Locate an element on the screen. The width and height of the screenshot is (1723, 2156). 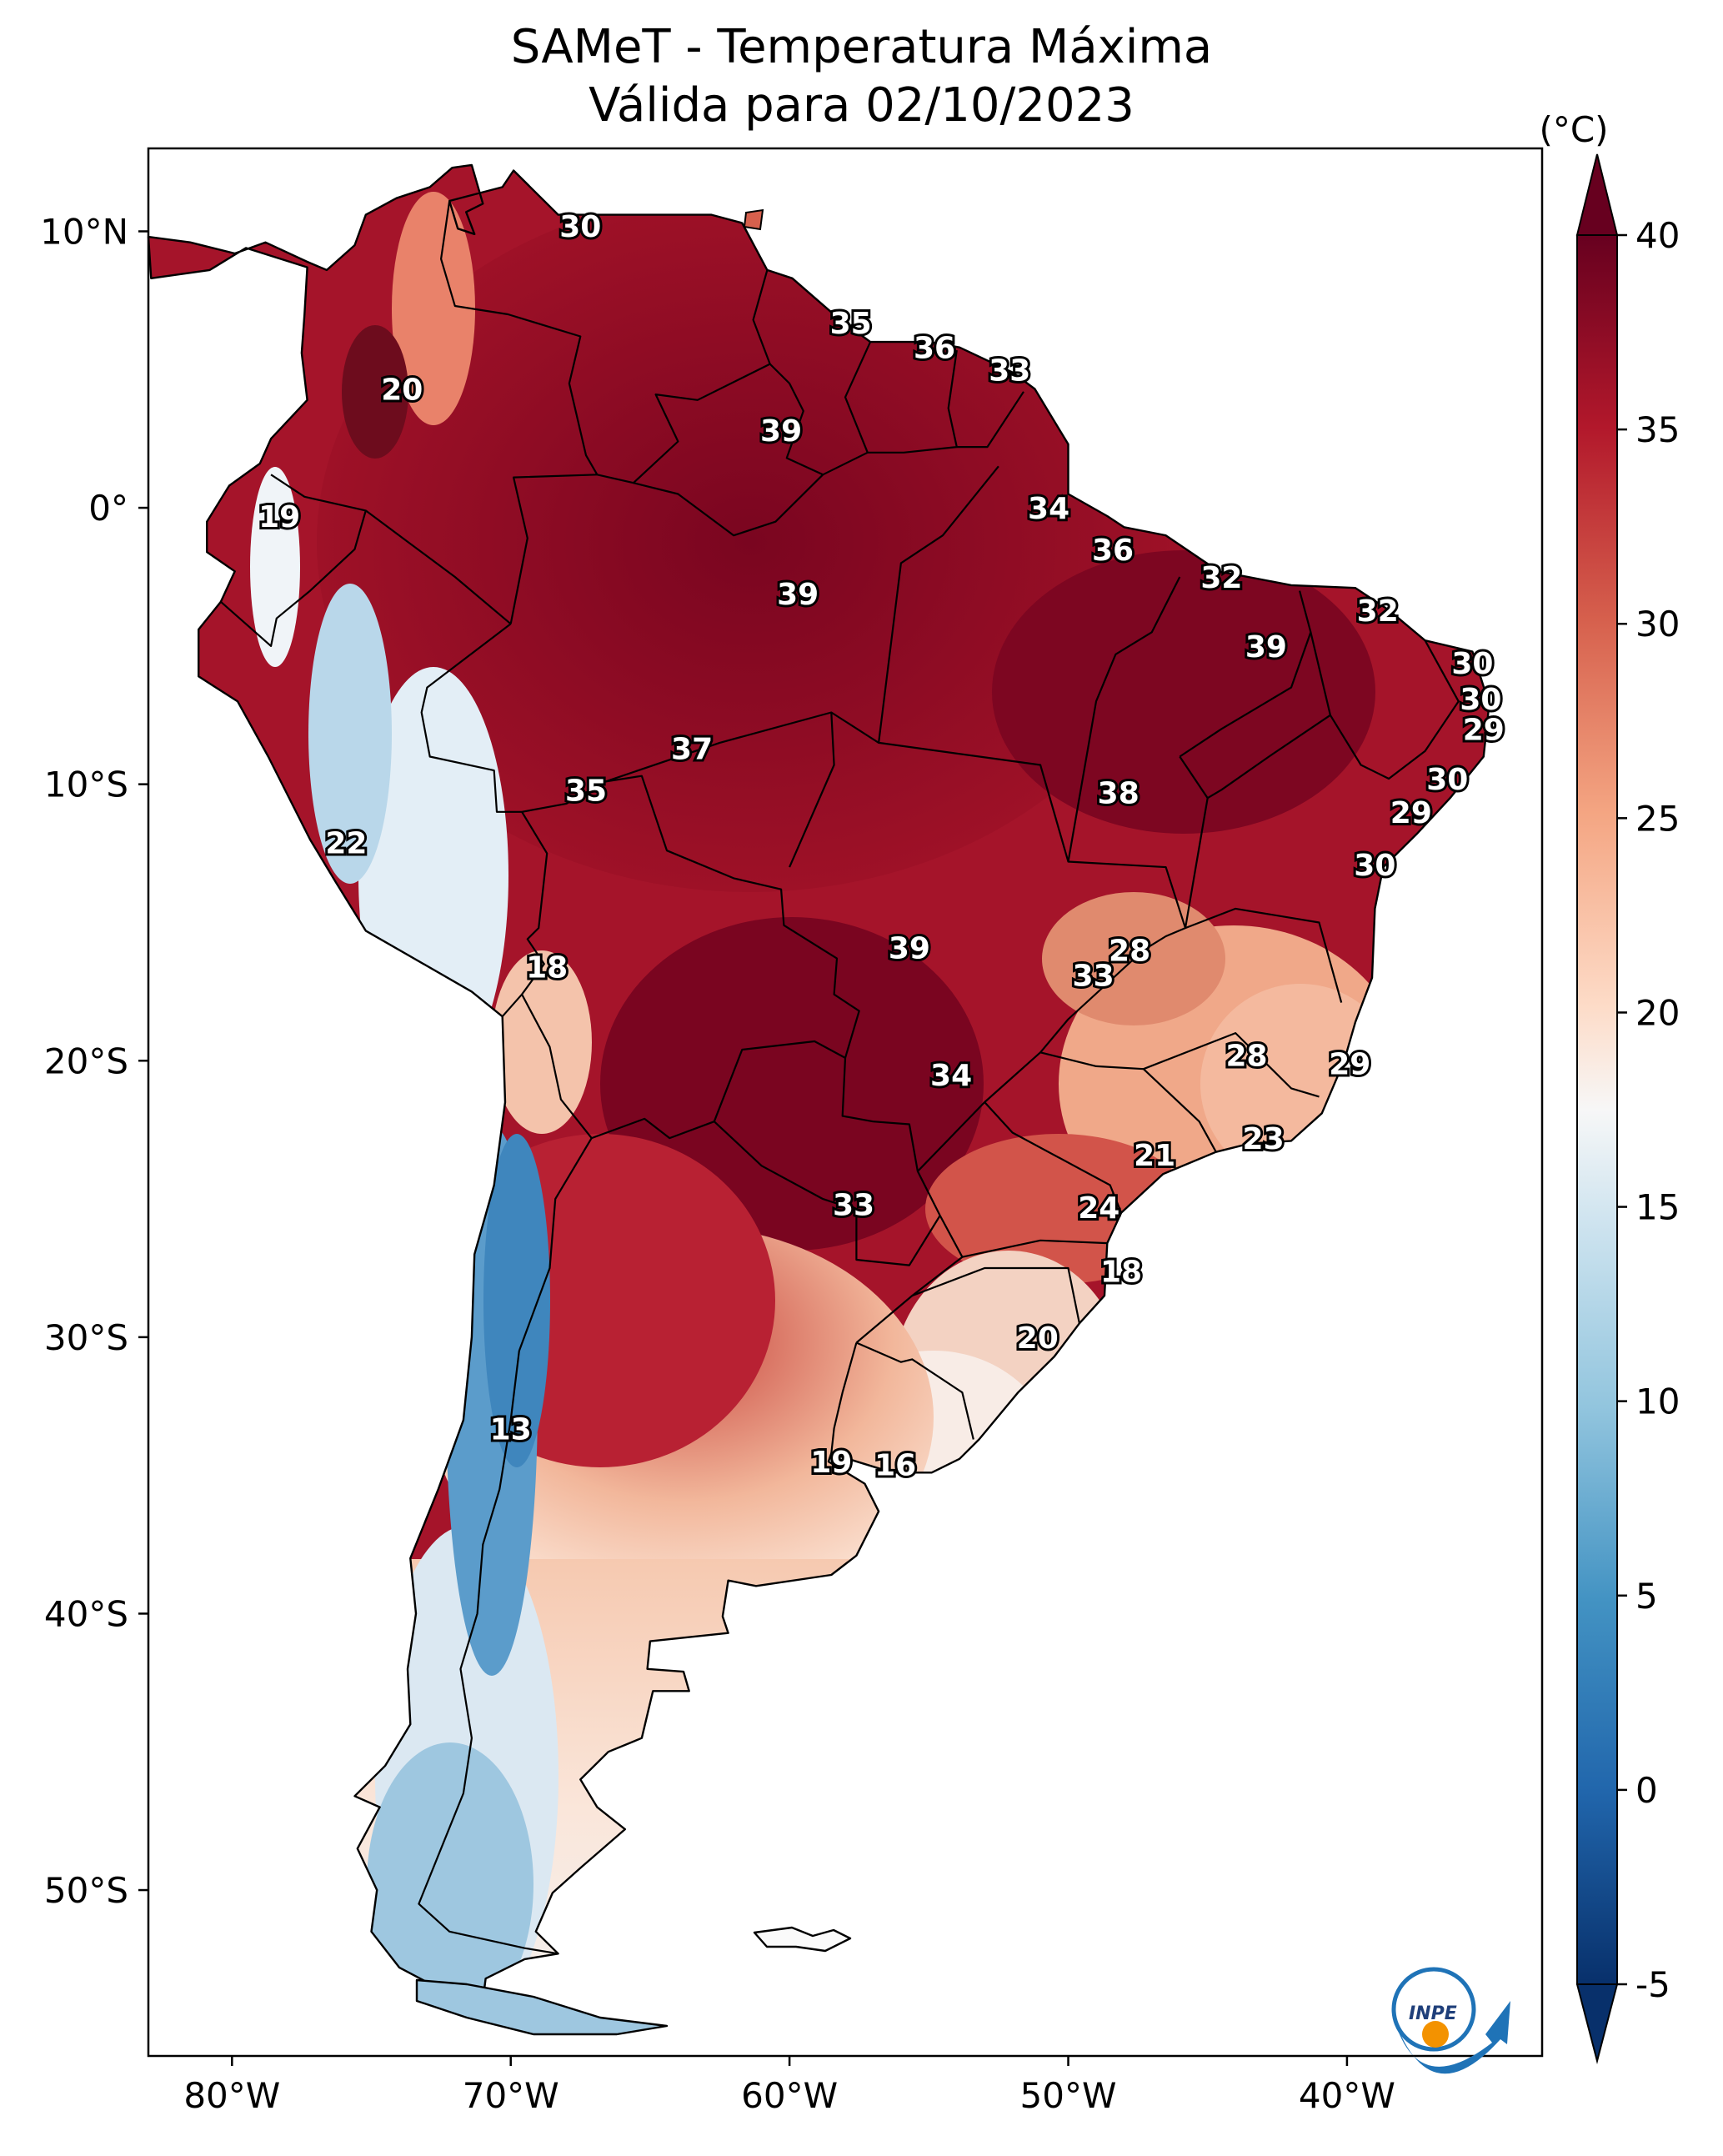
trinidad is located at coordinates (753, 220).